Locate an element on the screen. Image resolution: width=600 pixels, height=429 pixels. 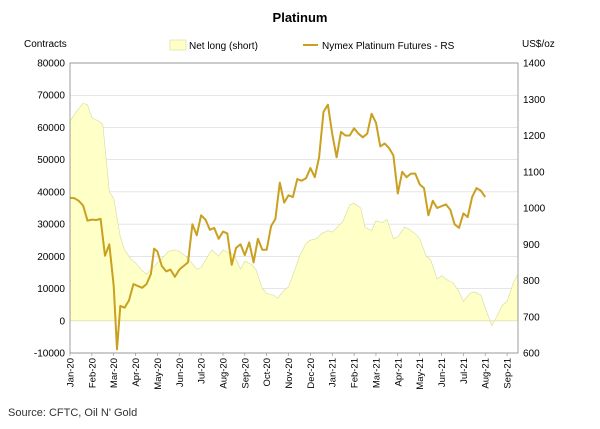
x-tick-label: Dec-20 is located at coordinates (311, 373).